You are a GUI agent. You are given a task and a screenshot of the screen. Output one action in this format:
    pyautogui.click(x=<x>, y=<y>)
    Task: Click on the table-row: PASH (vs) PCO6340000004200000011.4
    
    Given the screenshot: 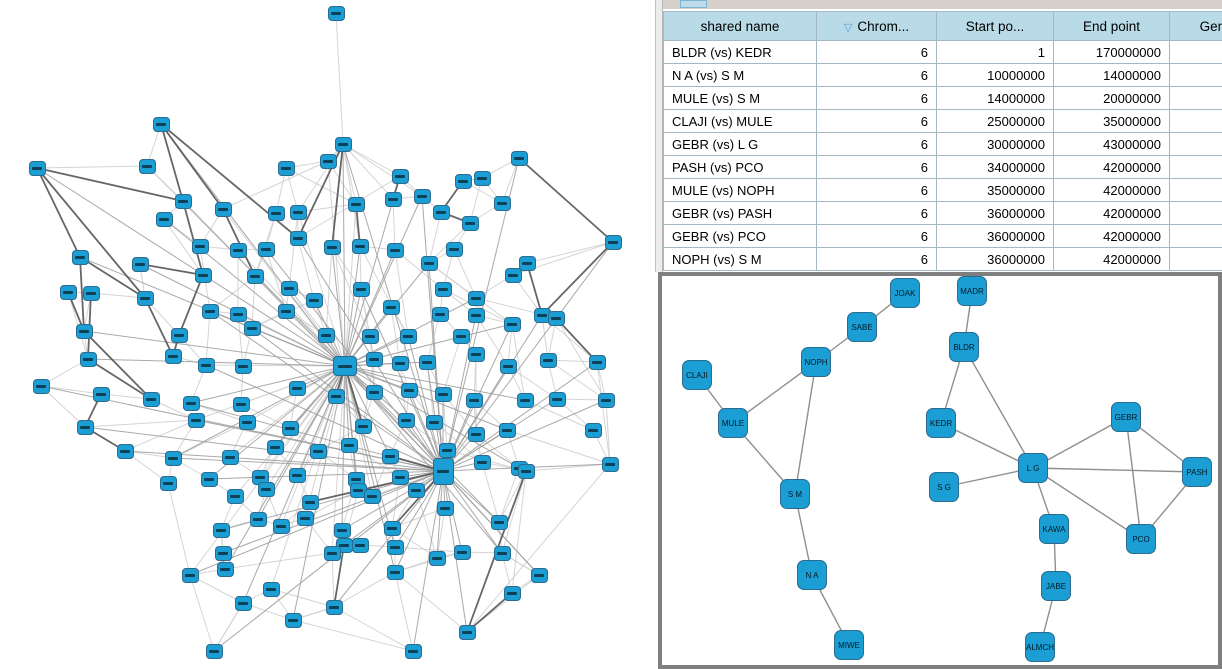 What is the action you would take?
    pyautogui.click(x=942, y=167)
    